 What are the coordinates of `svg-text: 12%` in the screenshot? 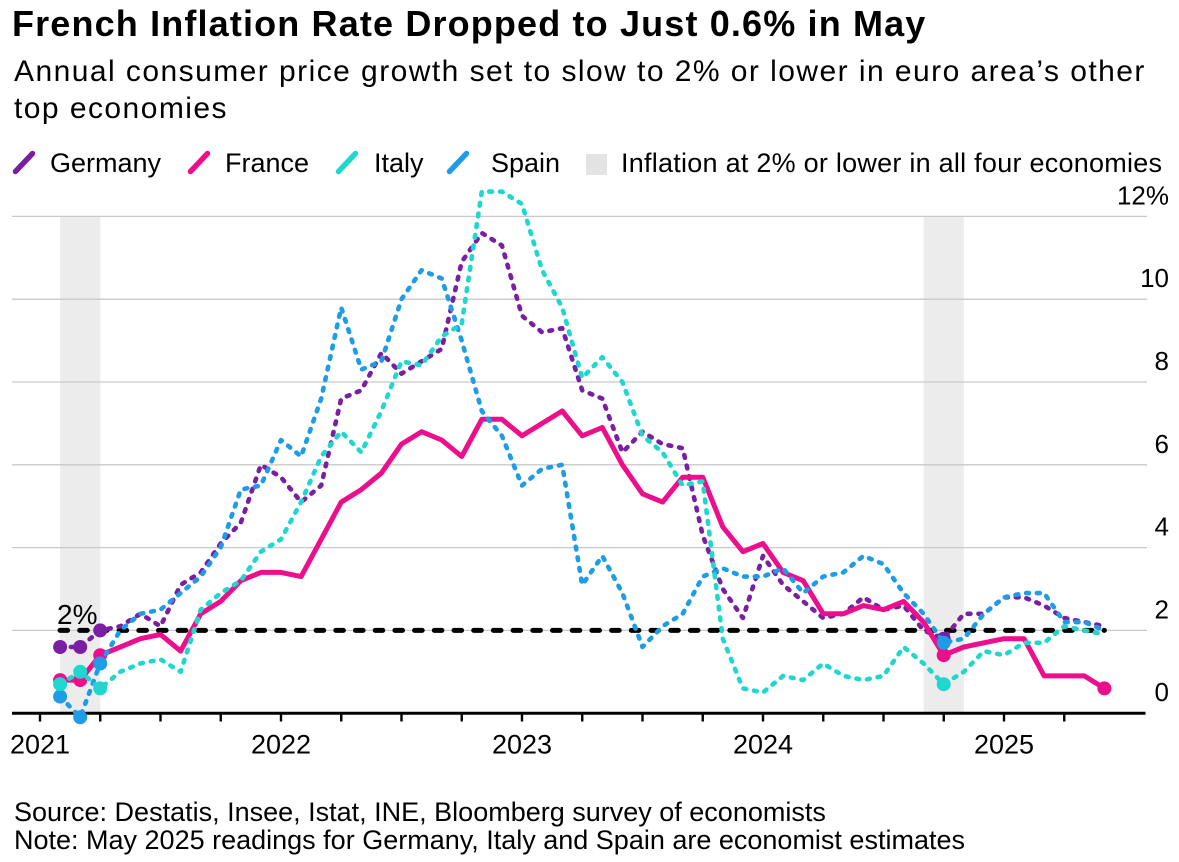 It's located at (1143, 195).